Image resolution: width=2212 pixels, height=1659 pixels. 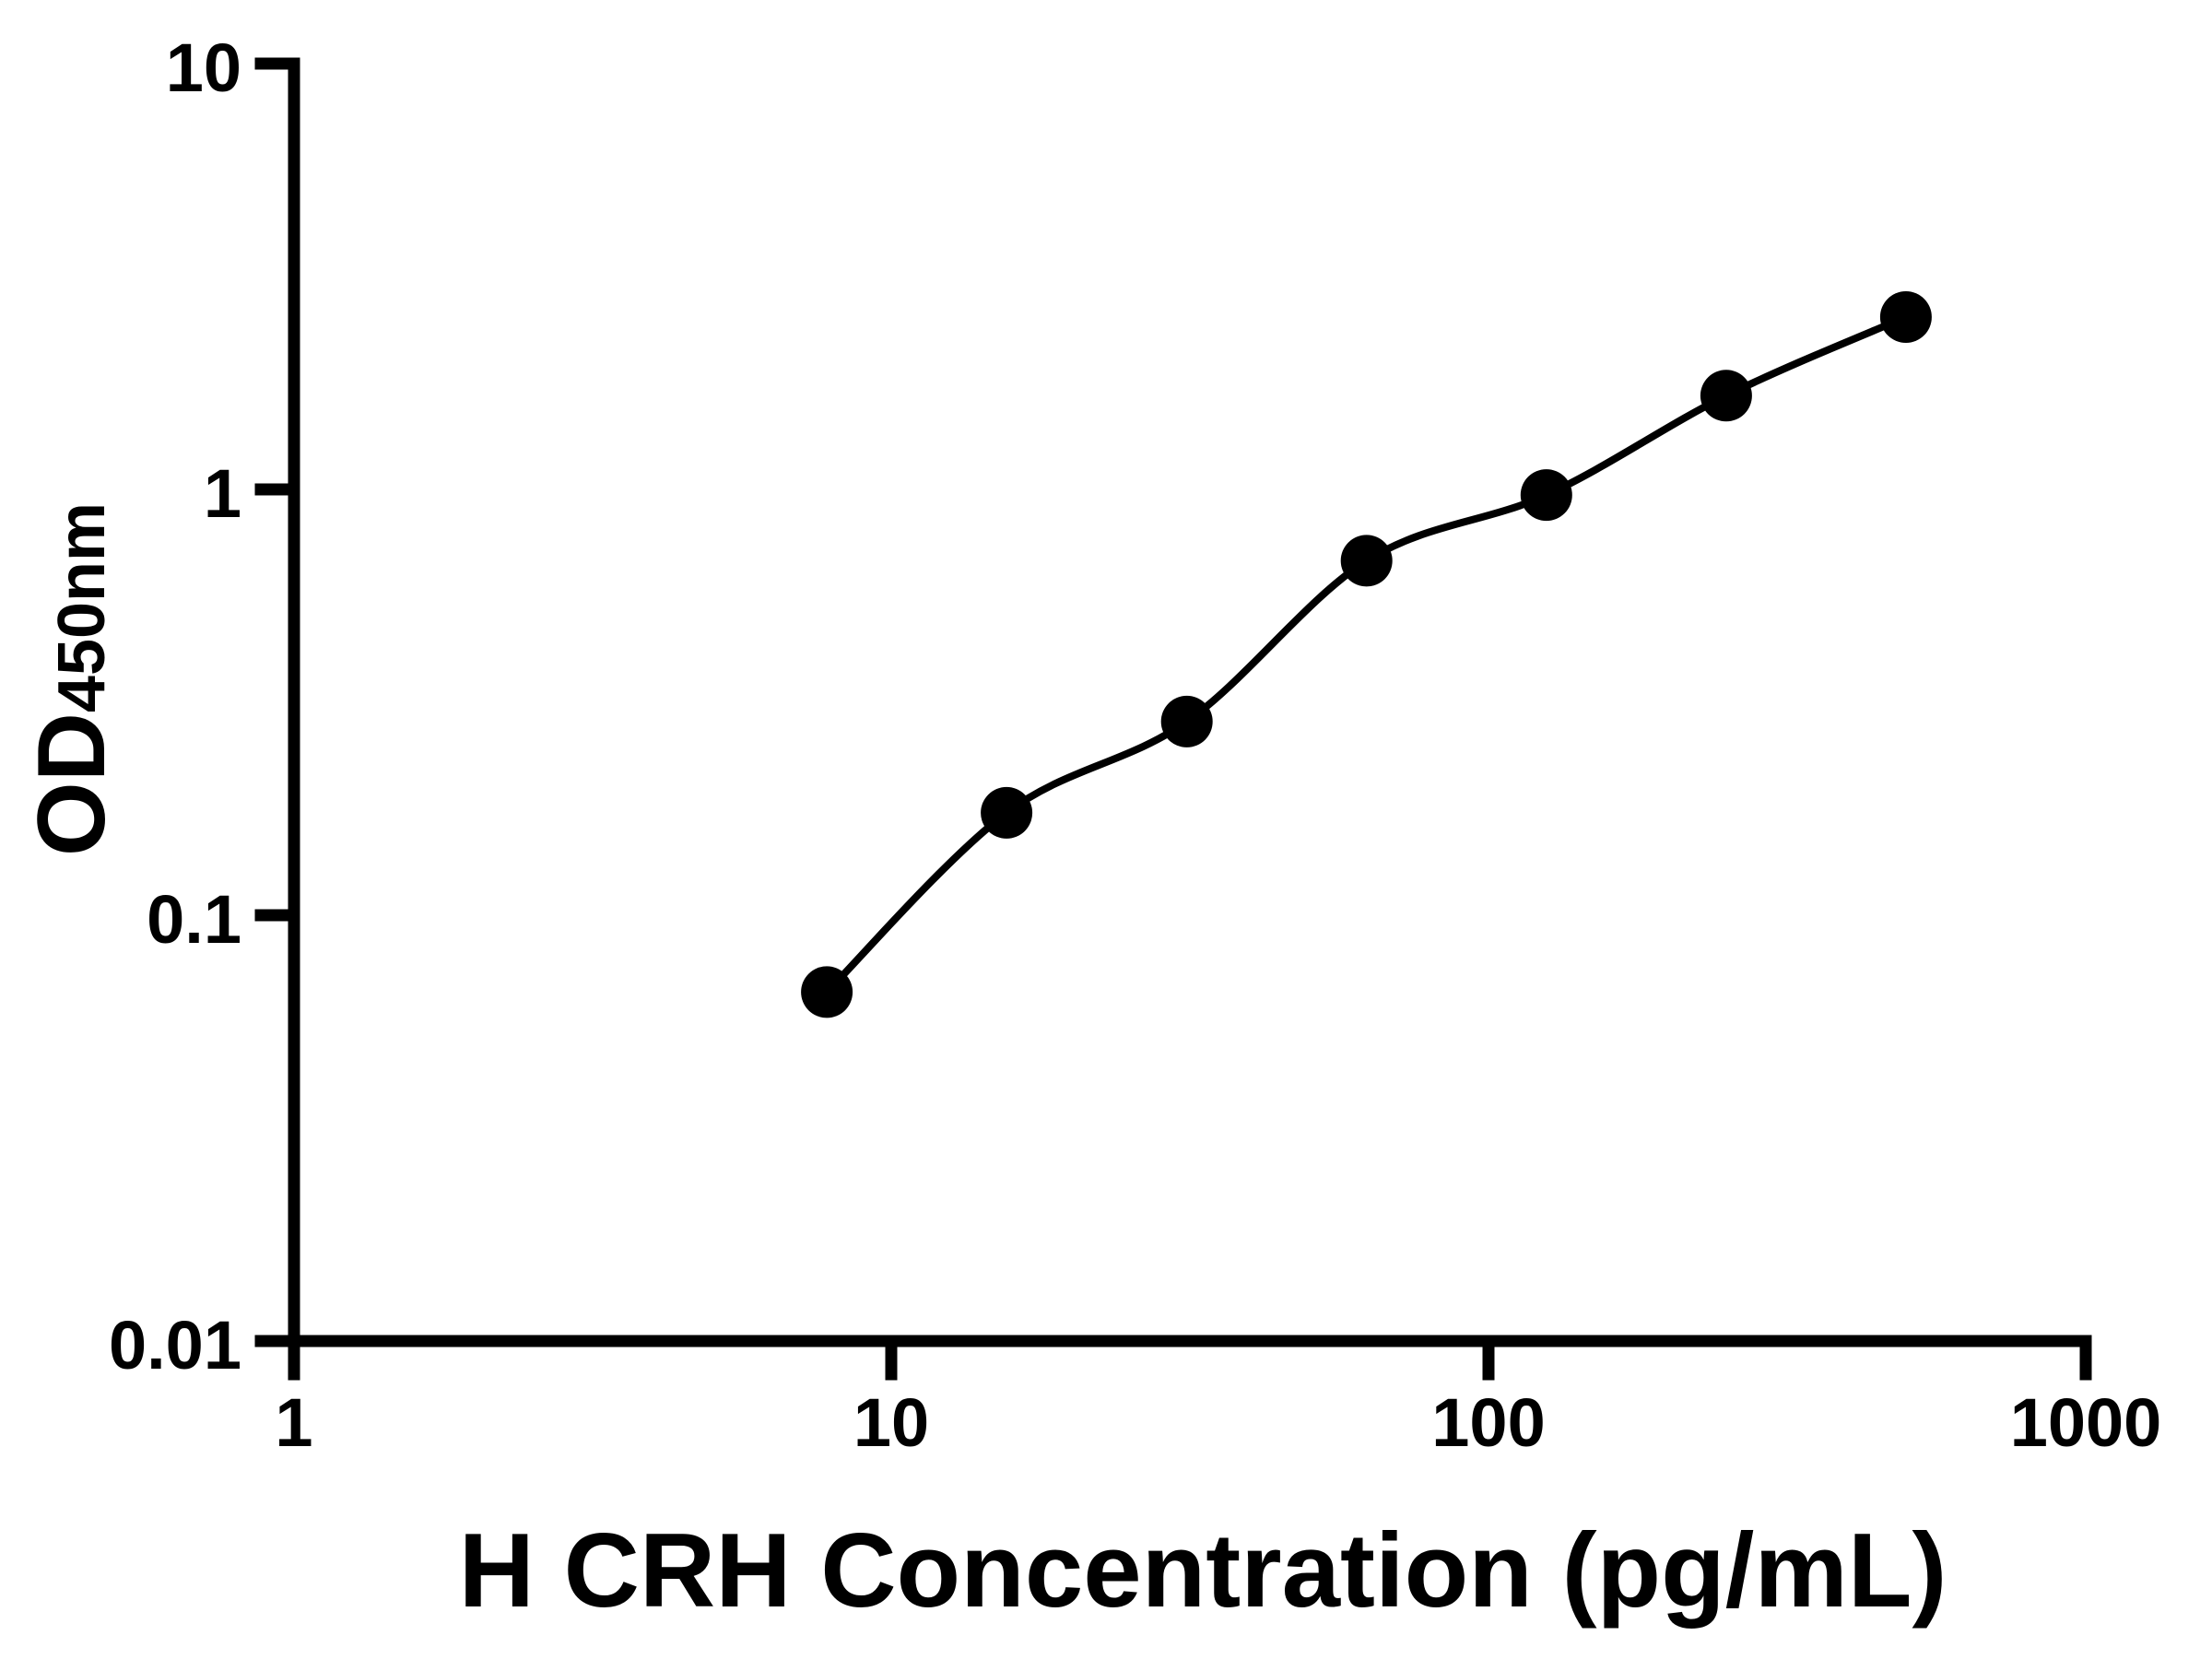 I want to click on y-tick-label: 0.1, so click(x=194, y=919).